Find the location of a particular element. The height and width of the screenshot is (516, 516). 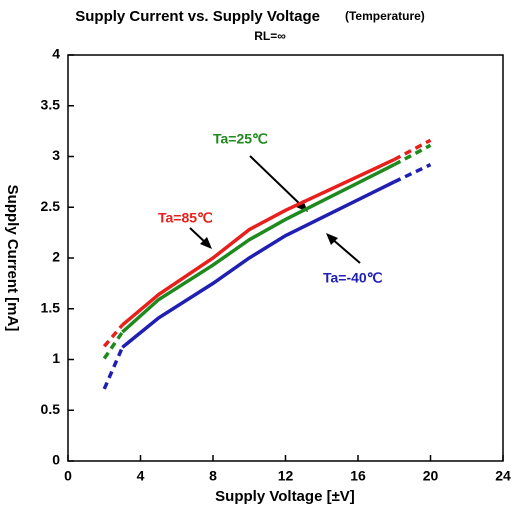

y-tick-label: 0.5 is located at coordinates (51, 409).